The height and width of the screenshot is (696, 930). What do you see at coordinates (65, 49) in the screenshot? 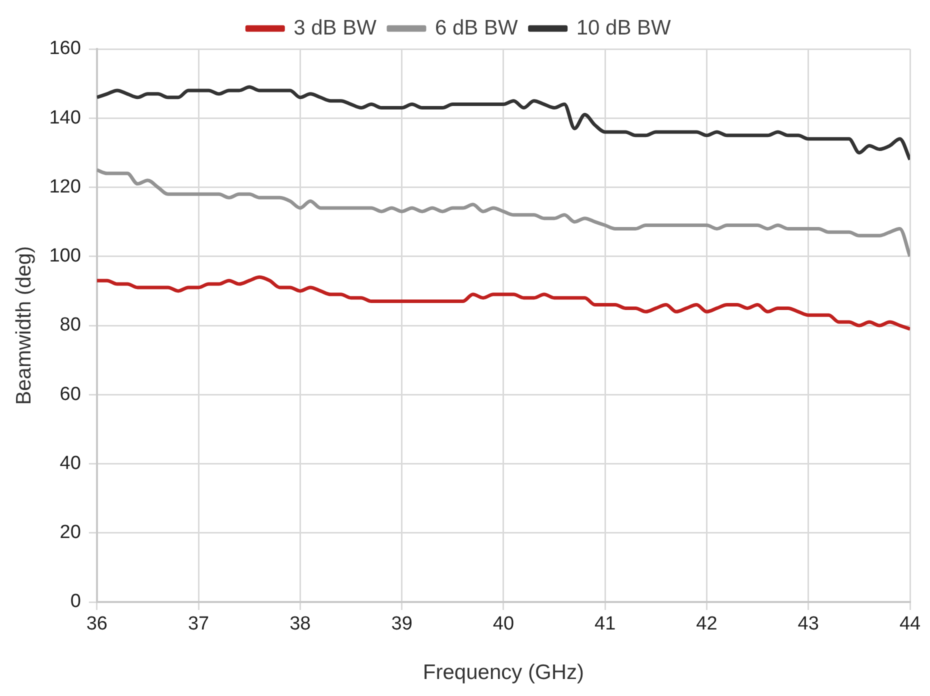
I see `y-tick-label: 160` at bounding box center [65, 49].